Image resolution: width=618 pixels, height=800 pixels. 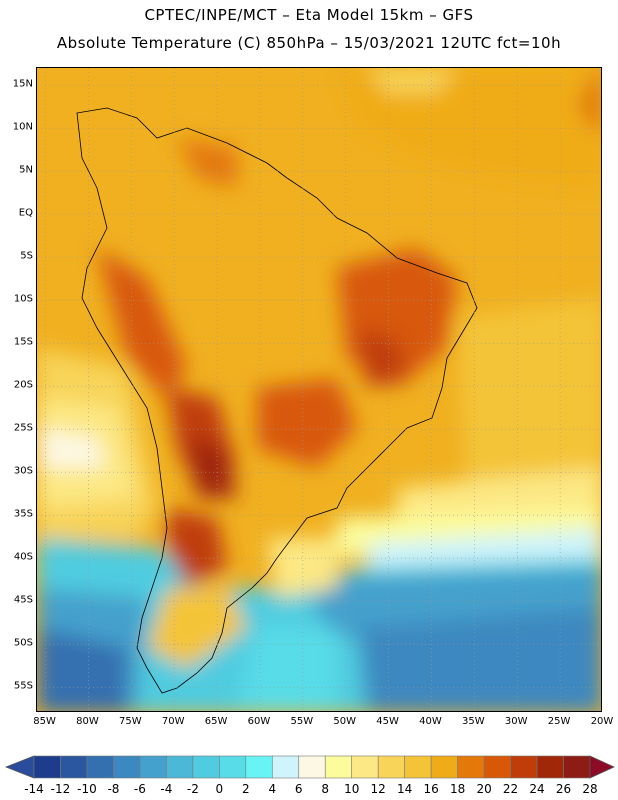 What do you see at coordinates (60, 789) in the screenshot?
I see `colorbar-tick-label: -12` at bounding box center [60, 789].